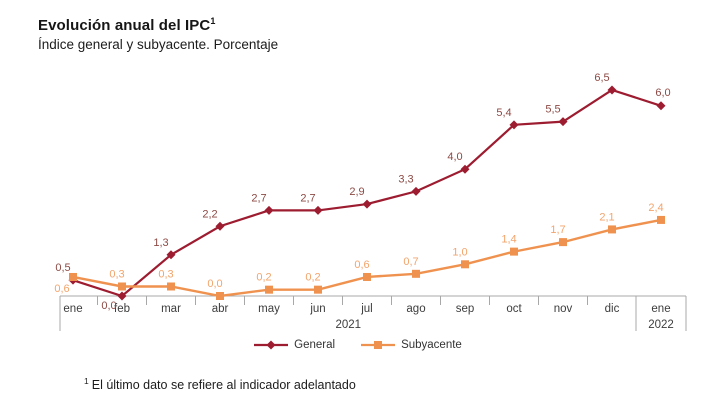  What do you see at coordinates (655, 208) in the screenshot?
I see `data-label-subyacente: 2,4` at bounding box center [655, 208].